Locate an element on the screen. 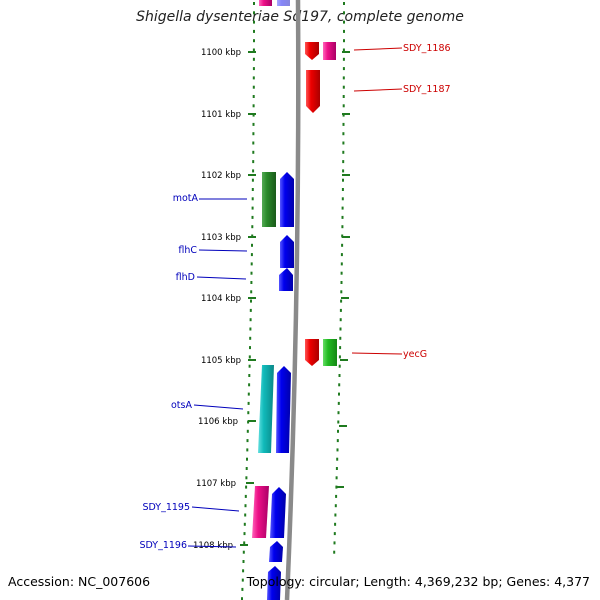  gene-sdy-1187-feature is located at coordinates (313, 91).